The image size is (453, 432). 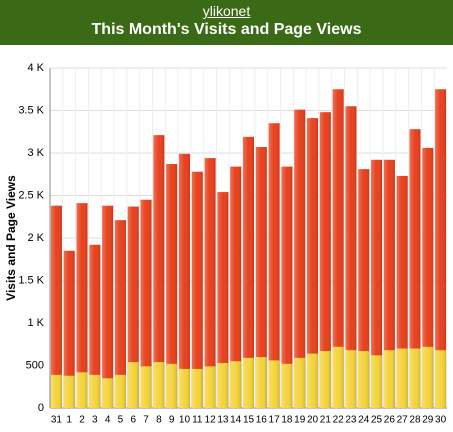 What do you see at coordinates (31, 280) in the screenshot?
I see `y-tick-label: 1.5 K` at bounding box center [31, 280].